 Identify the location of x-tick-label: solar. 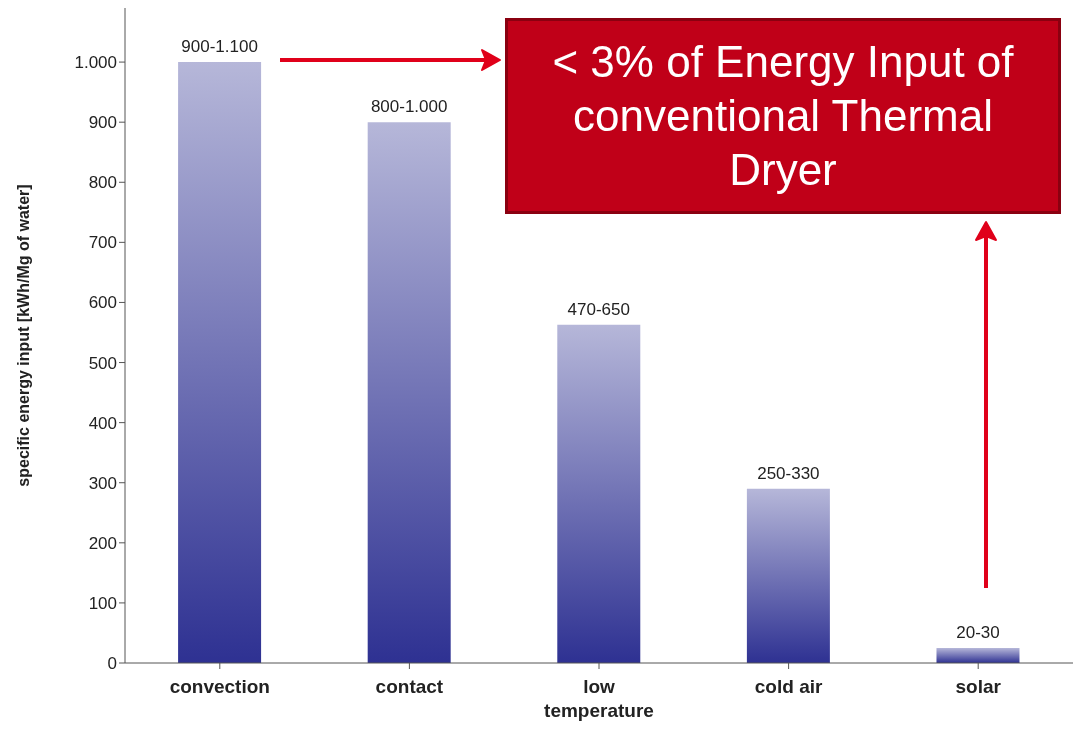
(978, 686).